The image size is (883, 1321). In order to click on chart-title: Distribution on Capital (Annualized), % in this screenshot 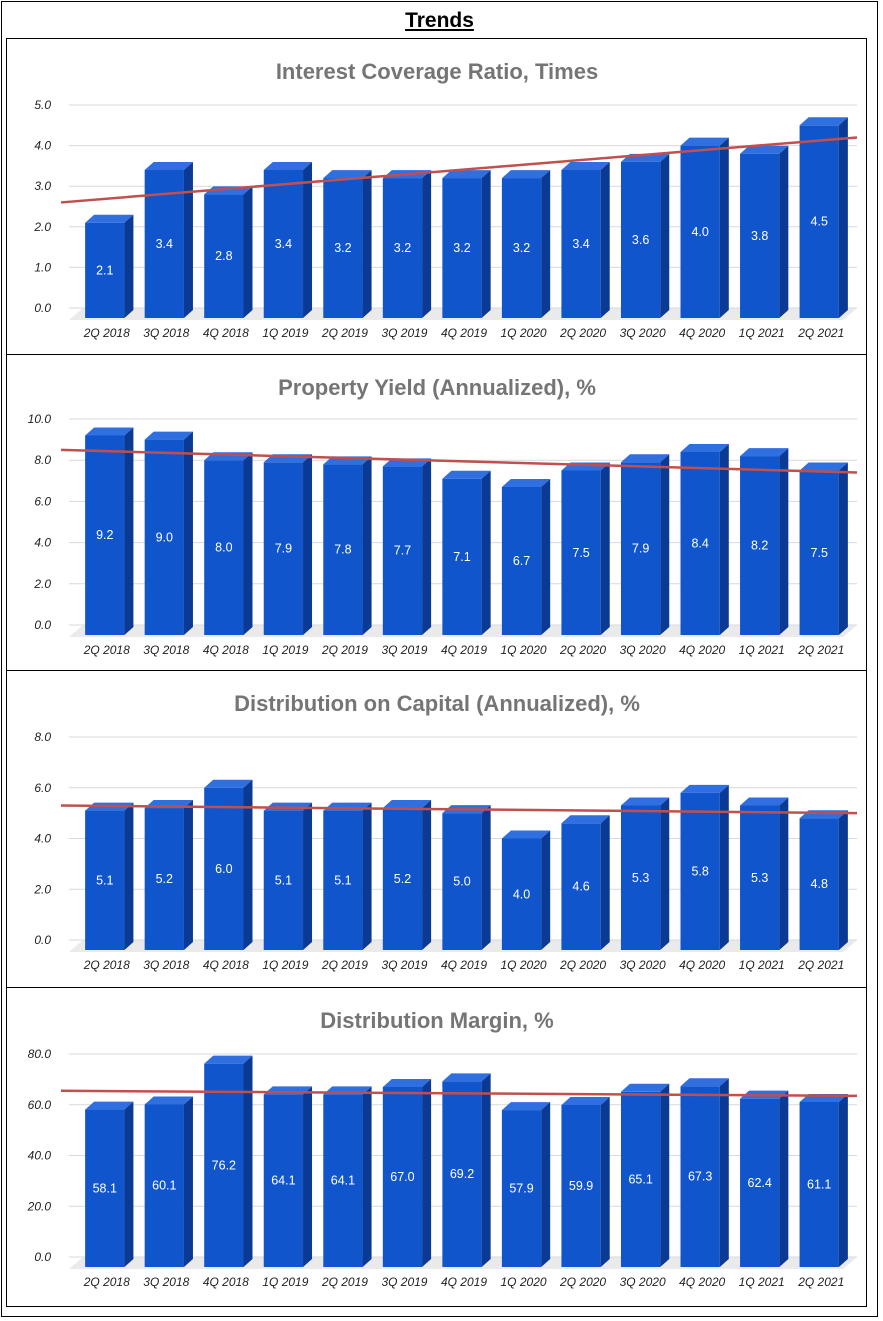, I will do `click(437, 703)`.